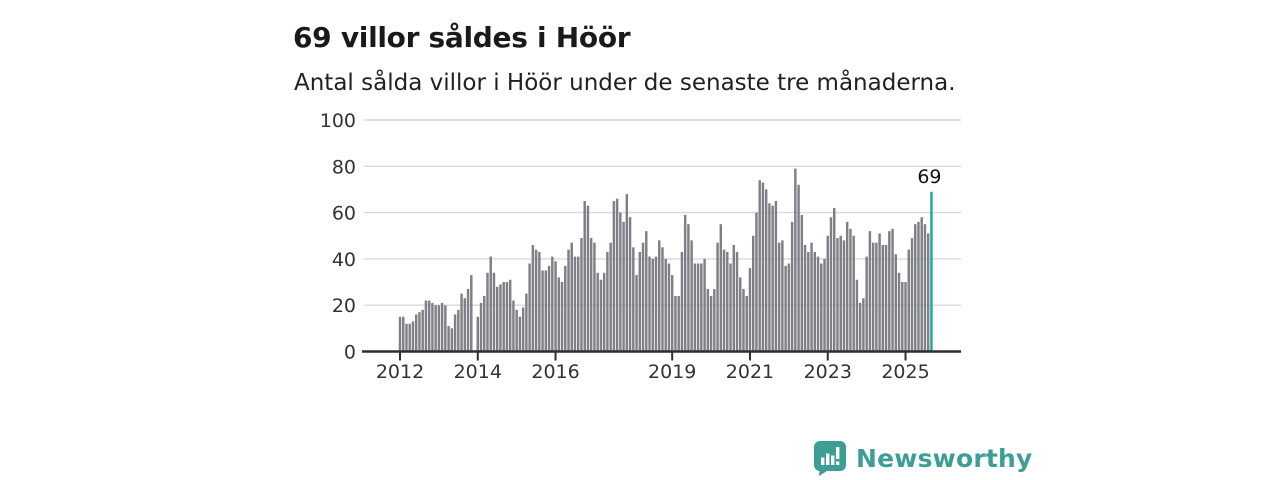  What do you see at coordinates (344, 167) in the screenshot?
I see `y-tick-label: 80` at bounding box center [344, 167].